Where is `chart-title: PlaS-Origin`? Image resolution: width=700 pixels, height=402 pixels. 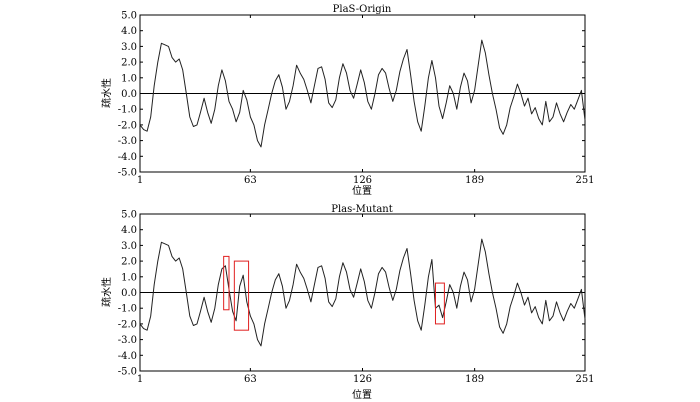 chart-title: PlaS-Origin is located at coordinates (362, 9).